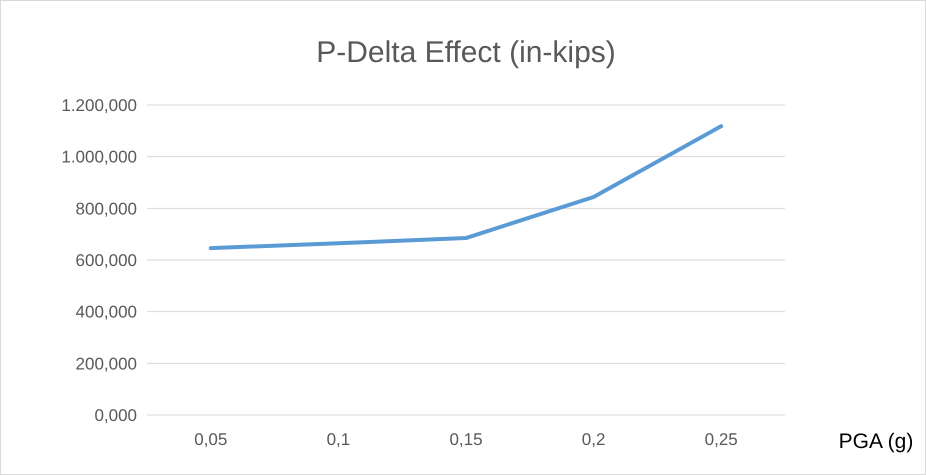 This screenshot has width=926, height=475. What do you see at coordinates (115, 415) in the screenshot?
I see `y-tick-label: 0,000` at bounding box center [115, 415].